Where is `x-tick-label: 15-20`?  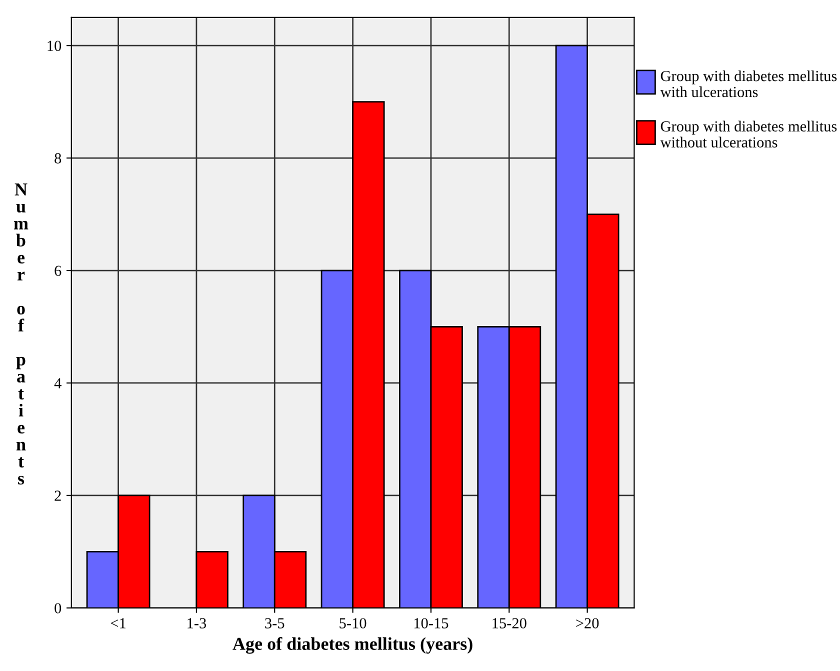 x-tick-label: 15-20 is located at coordinates (509, 623).